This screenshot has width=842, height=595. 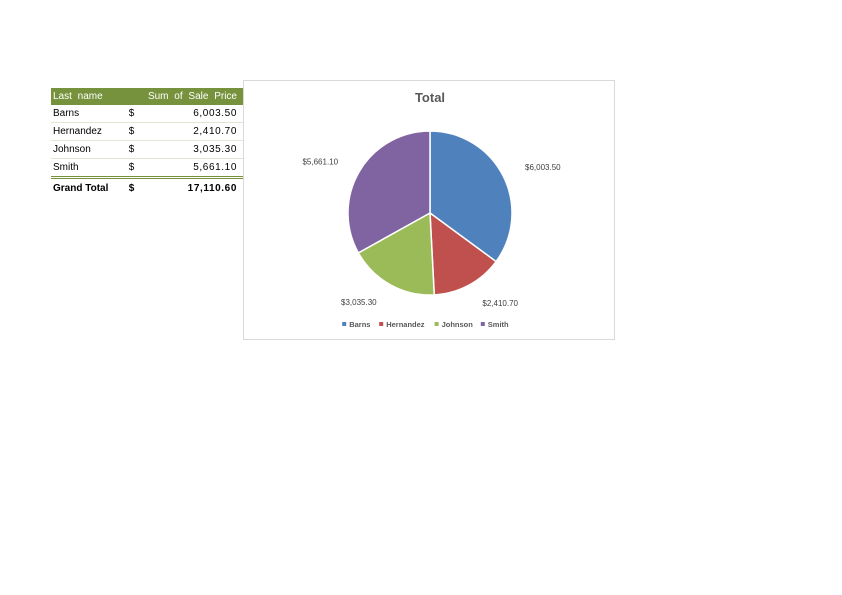 I want to click on pie-data-labels: $6,003.50 $2,410.70 $3,035.30 $5,661.10, so click(x=431, y=232).